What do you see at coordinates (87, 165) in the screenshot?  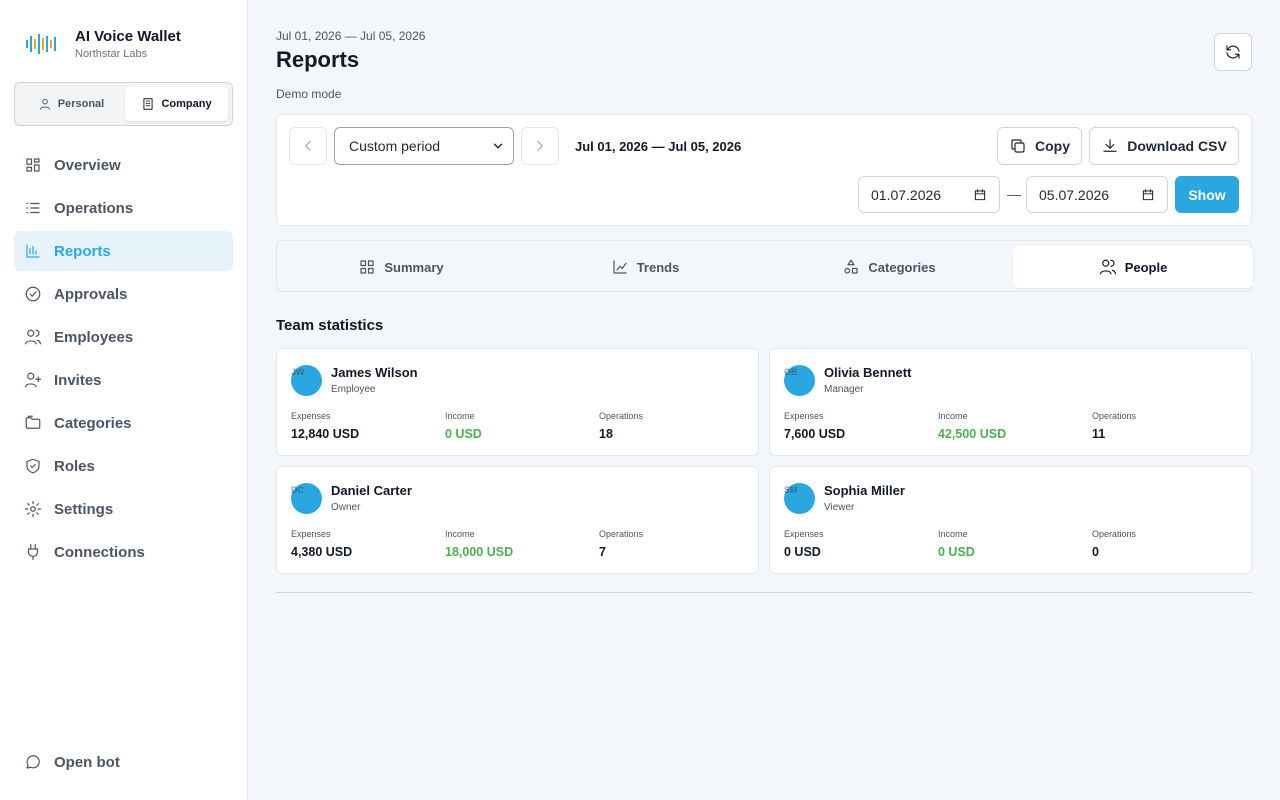 I see `nav-label: Overview` at bounding box center [87, 165].